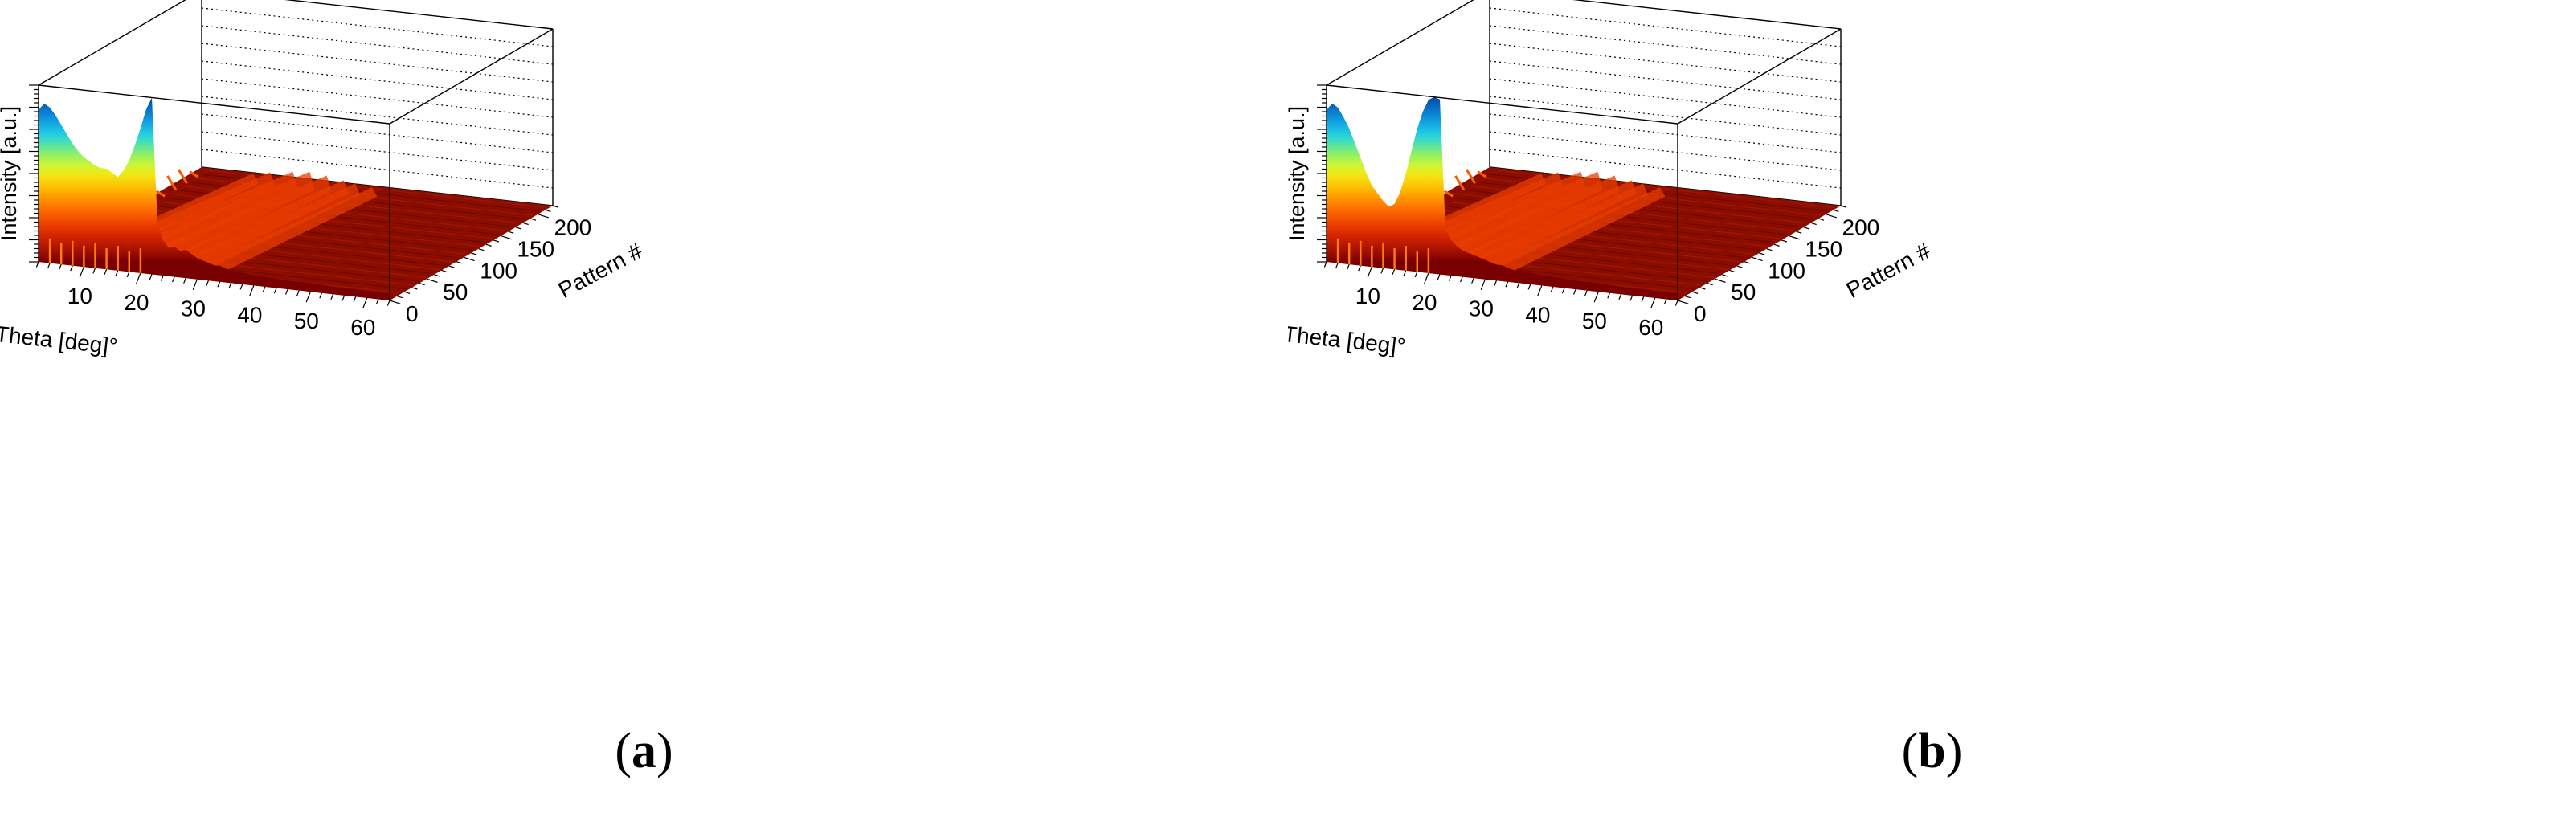  I want to click on chart-a-y-axis-title: Pattern #, so click(601, 270).